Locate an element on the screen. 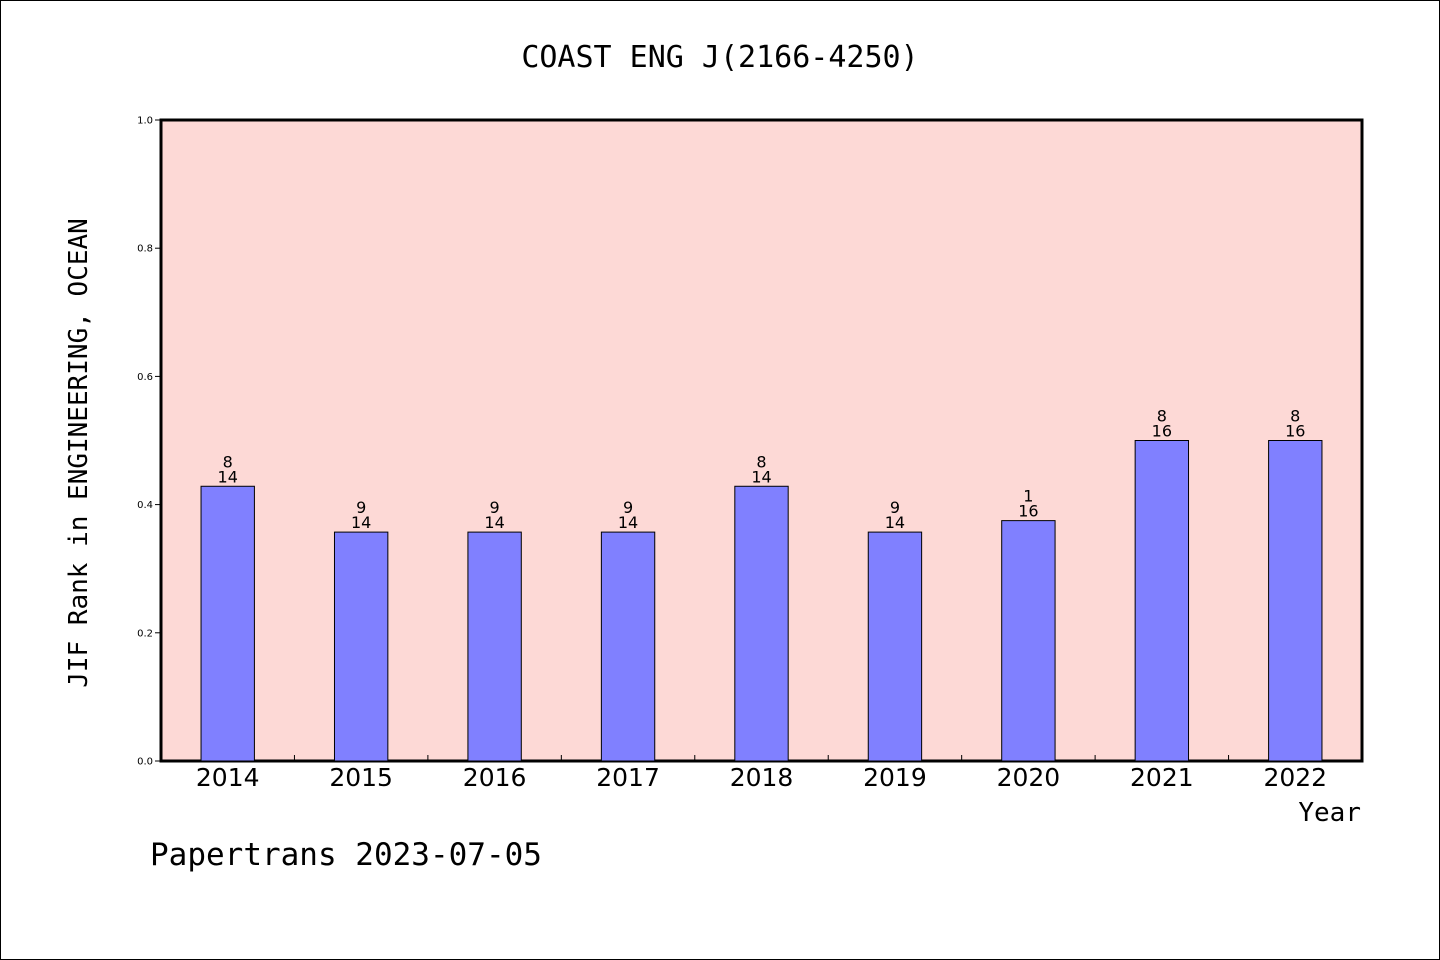 The width and height of the screenshot is (1440, 960). bar-2017 is located at coordinates (628, 646).